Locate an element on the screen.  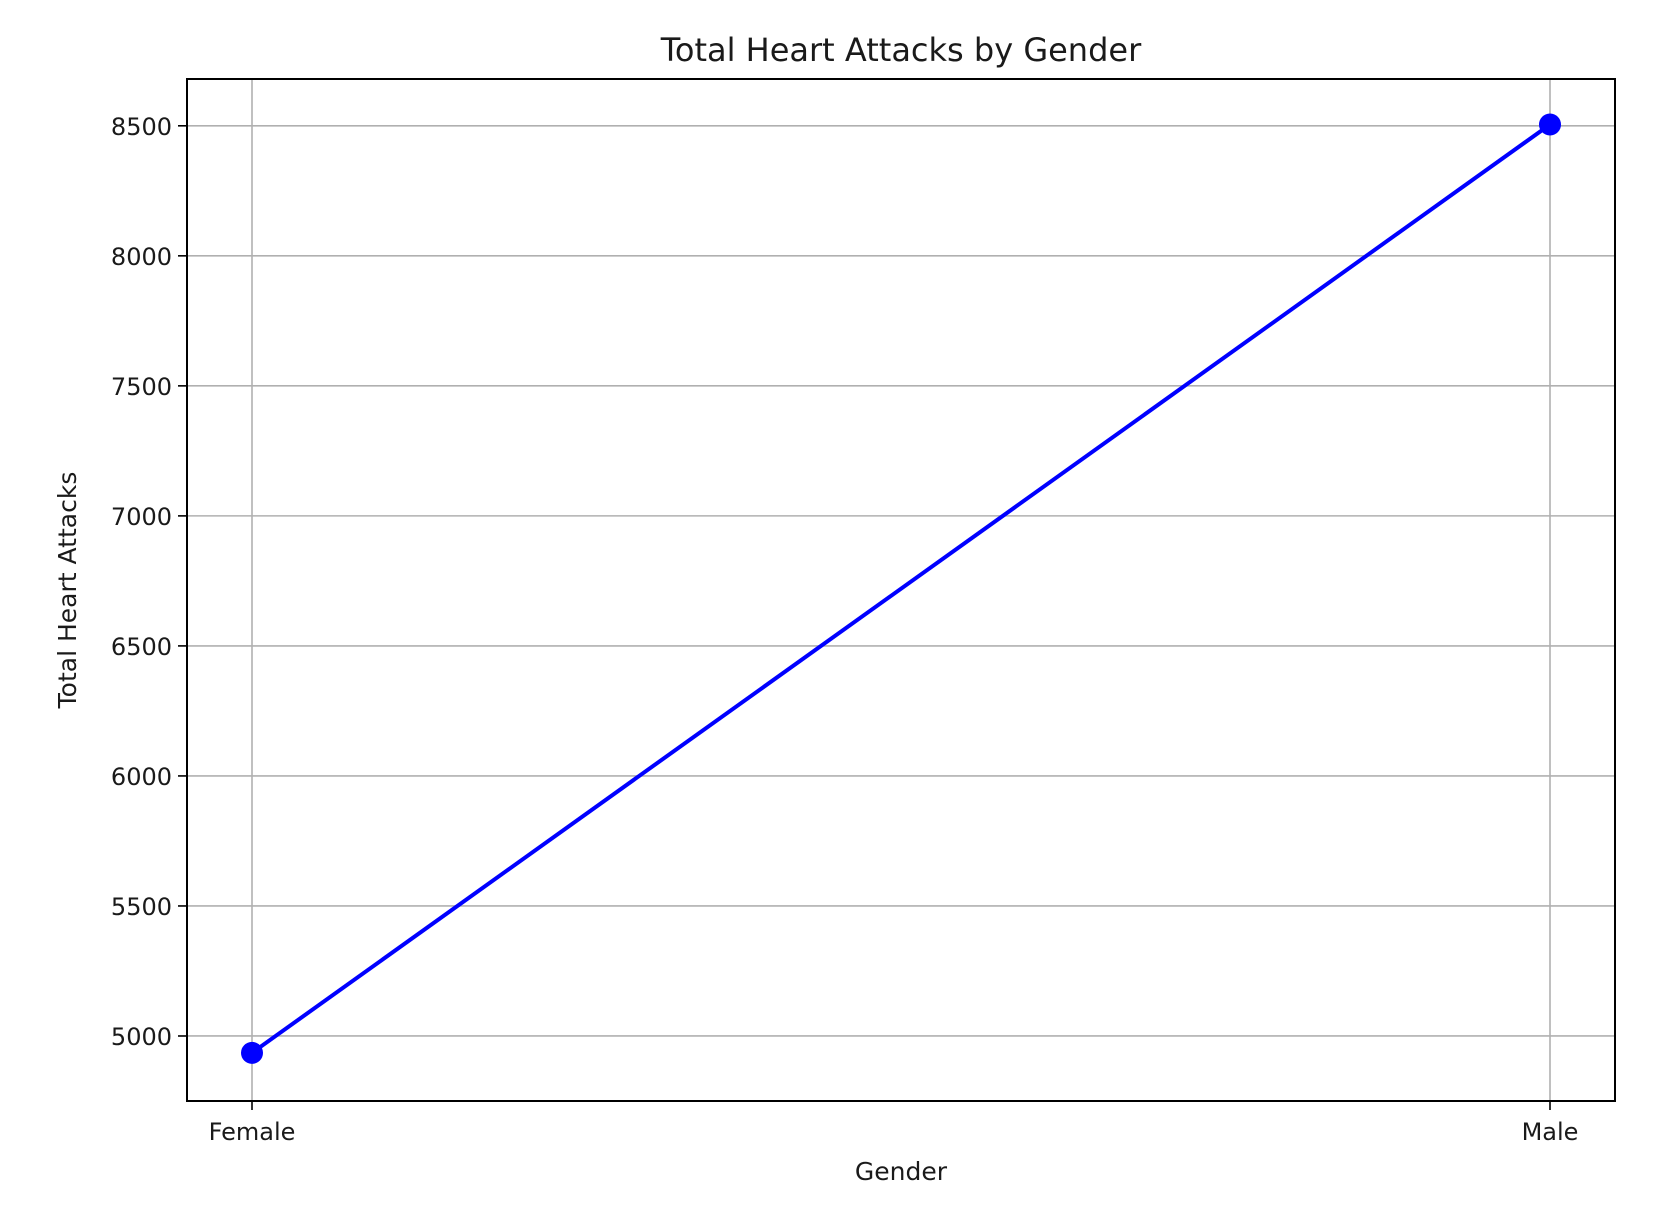
x-tick-label: Male is located at coordinates (1550, 1132).